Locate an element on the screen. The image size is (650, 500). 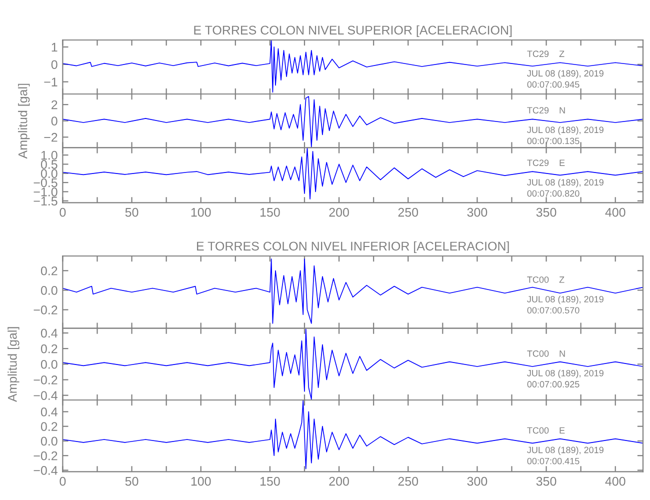
y-tick-label: 1.0 is located at coordinates (49, 155).